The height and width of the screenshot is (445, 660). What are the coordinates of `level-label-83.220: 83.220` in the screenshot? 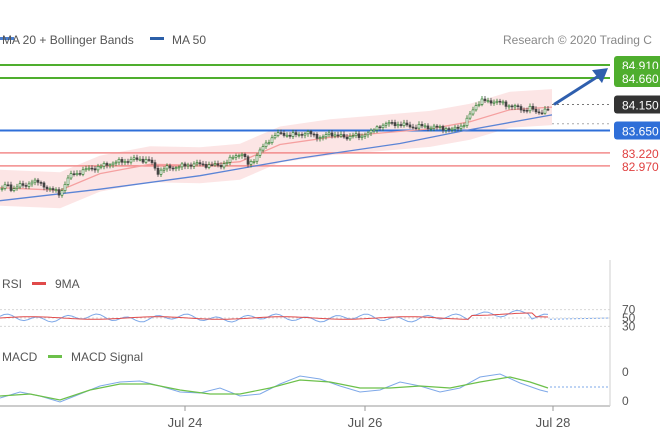 It's located at (640, 154).